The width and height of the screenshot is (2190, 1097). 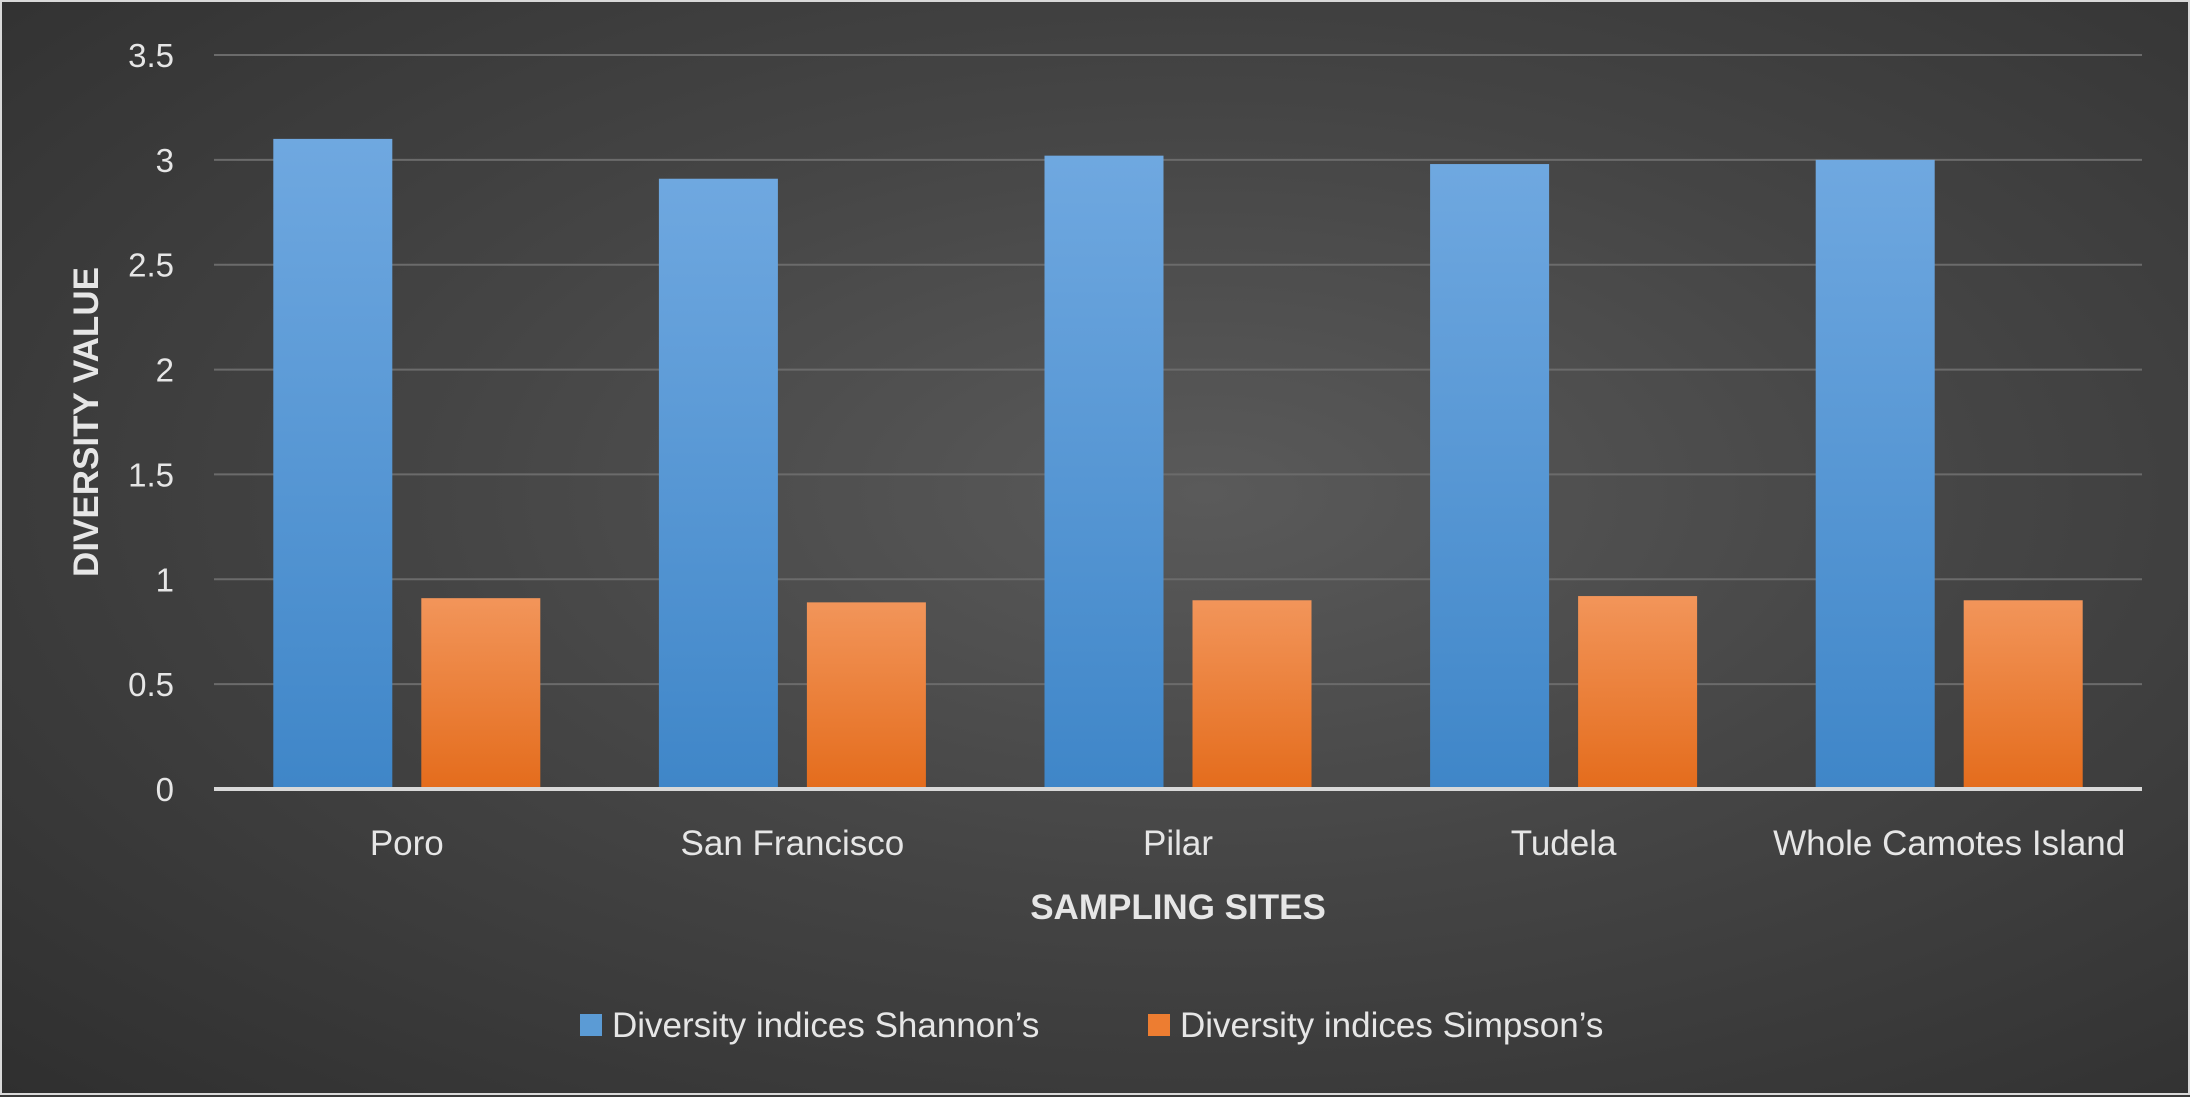 What do you see at coordinates (793, 843) in the screenshot?
I see `x-category-label: San Francisco` at bounding box center [793, 843].